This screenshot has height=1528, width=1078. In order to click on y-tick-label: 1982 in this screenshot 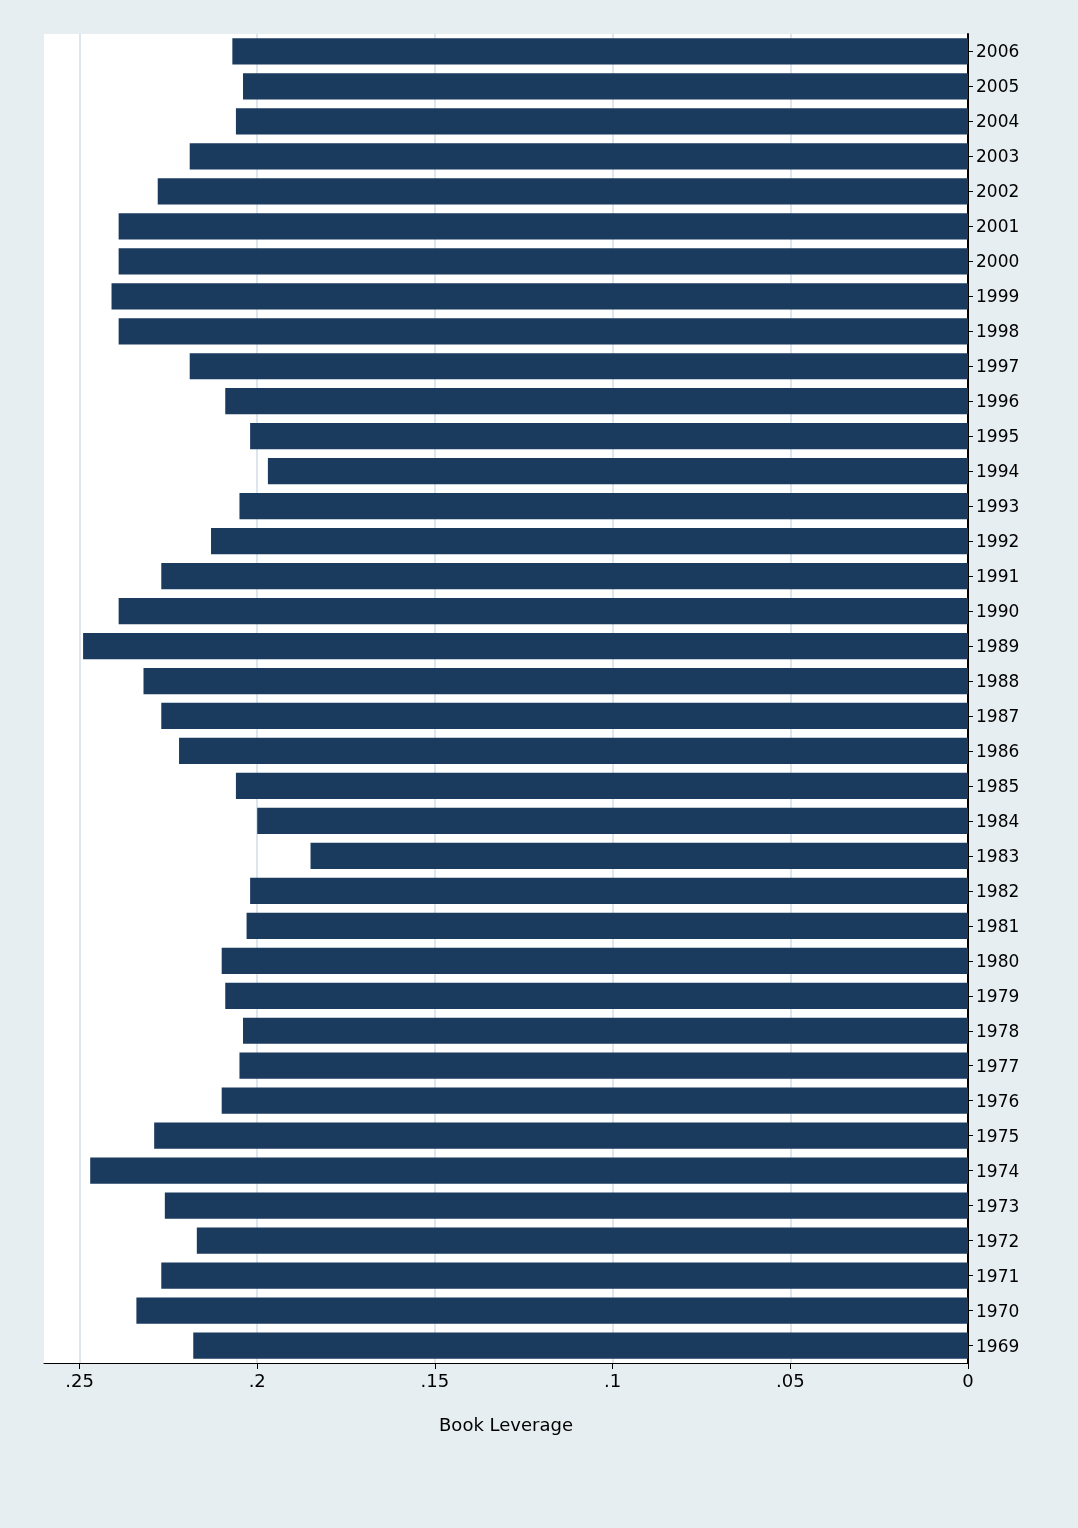, I will do `click(998, 890)`.